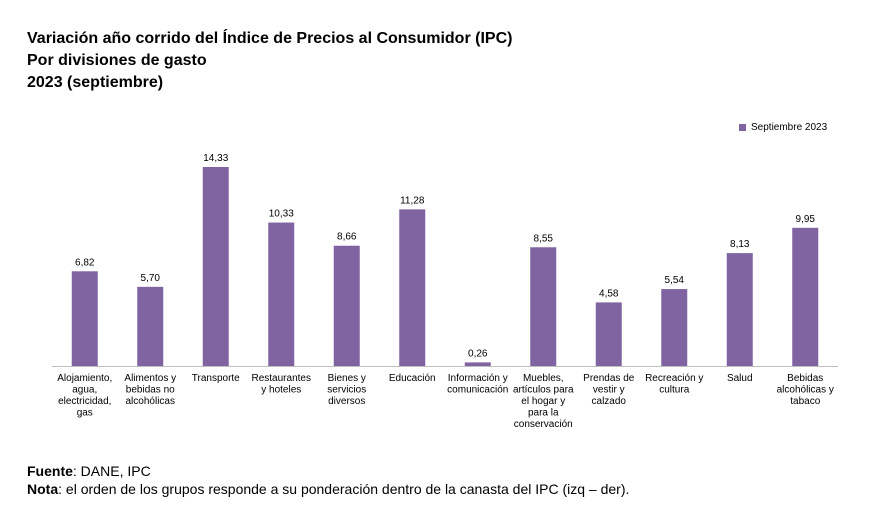  What do you see at coordinates (150, 401) in the screenshot?
I see `category-label-line: alcohólicas` at bounding box center [150, 401].